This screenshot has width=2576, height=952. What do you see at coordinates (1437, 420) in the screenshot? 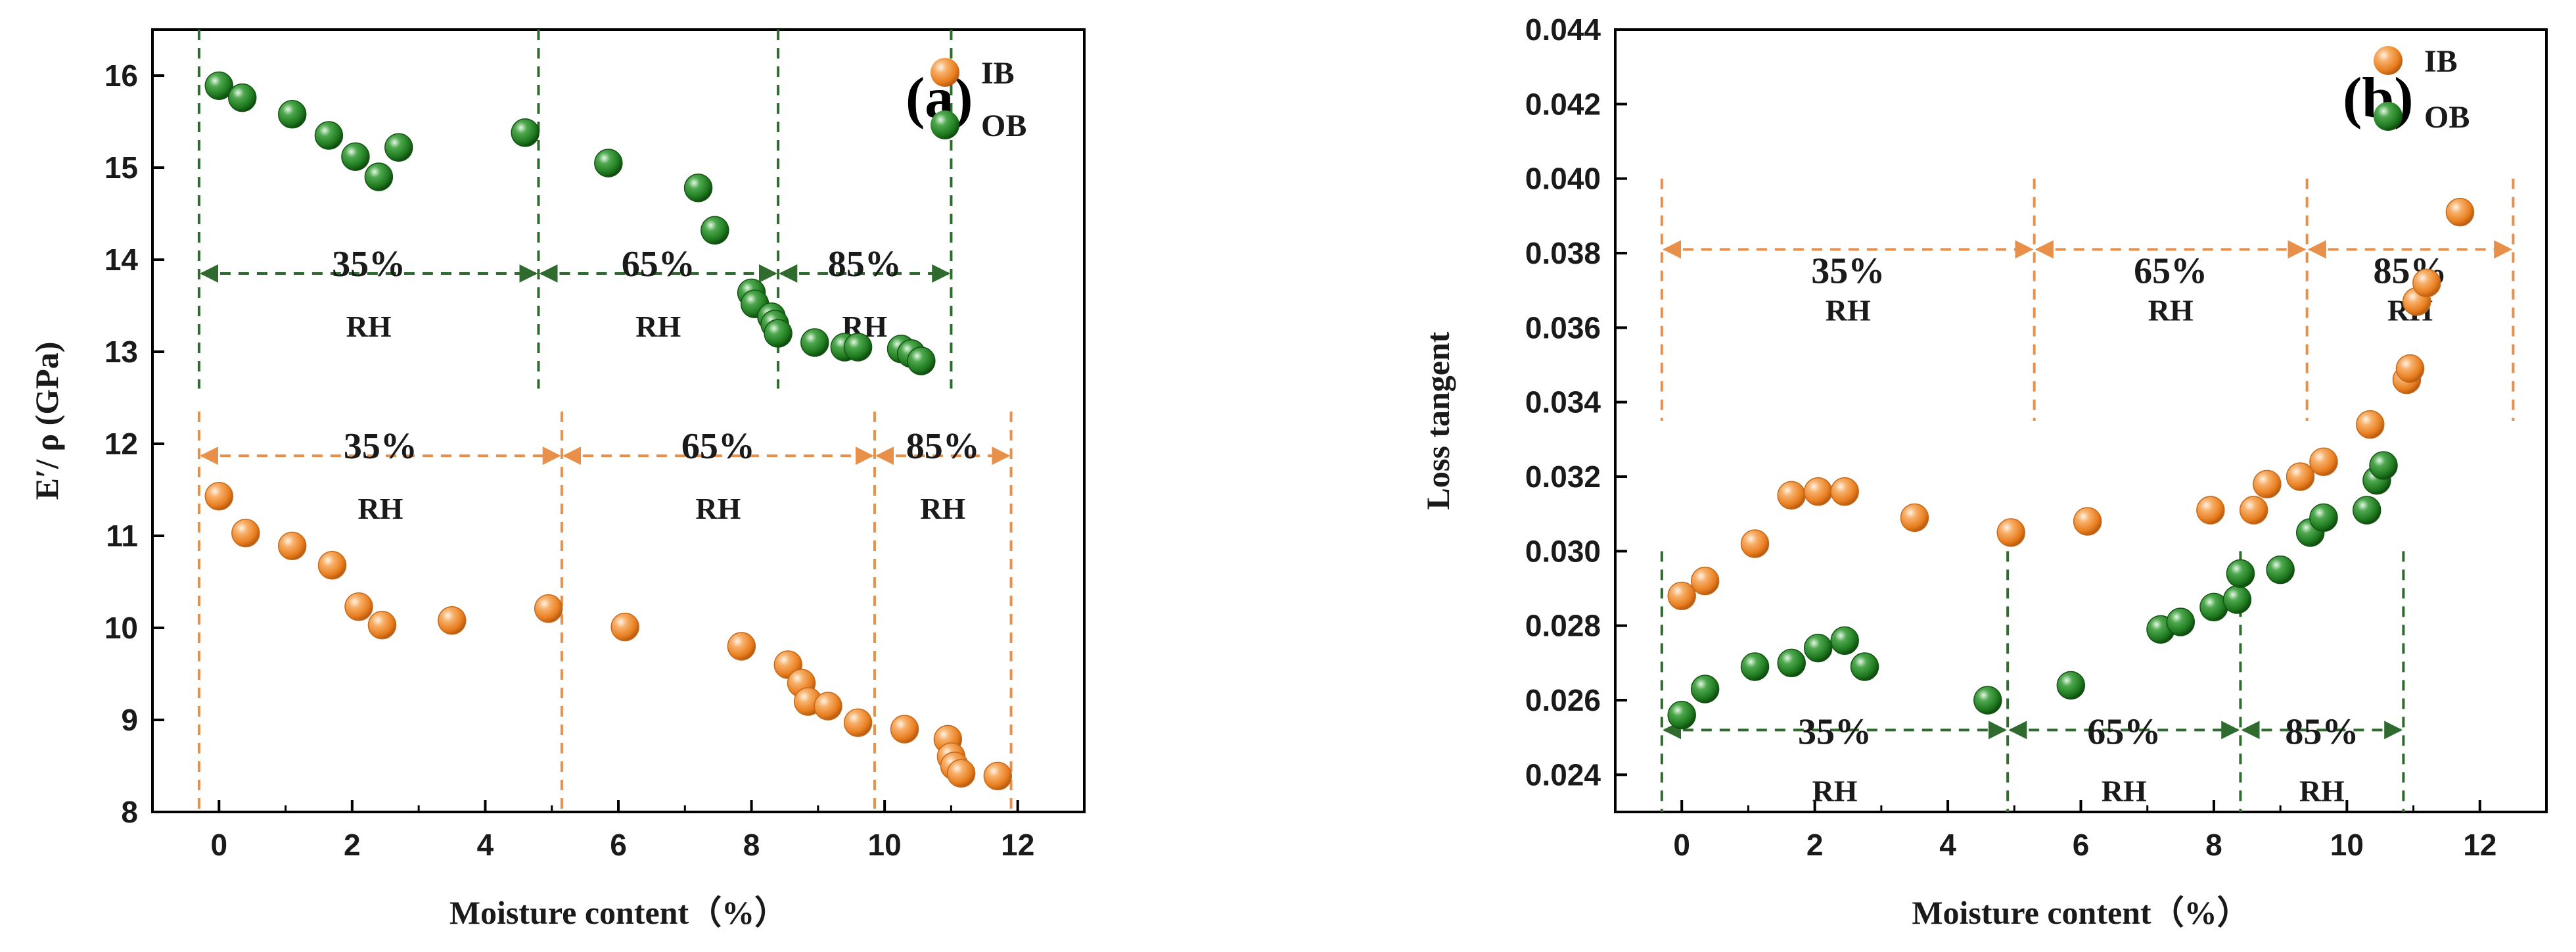
I see `y-axis-title: Loss tangent` at bounding box center [1437, 420].